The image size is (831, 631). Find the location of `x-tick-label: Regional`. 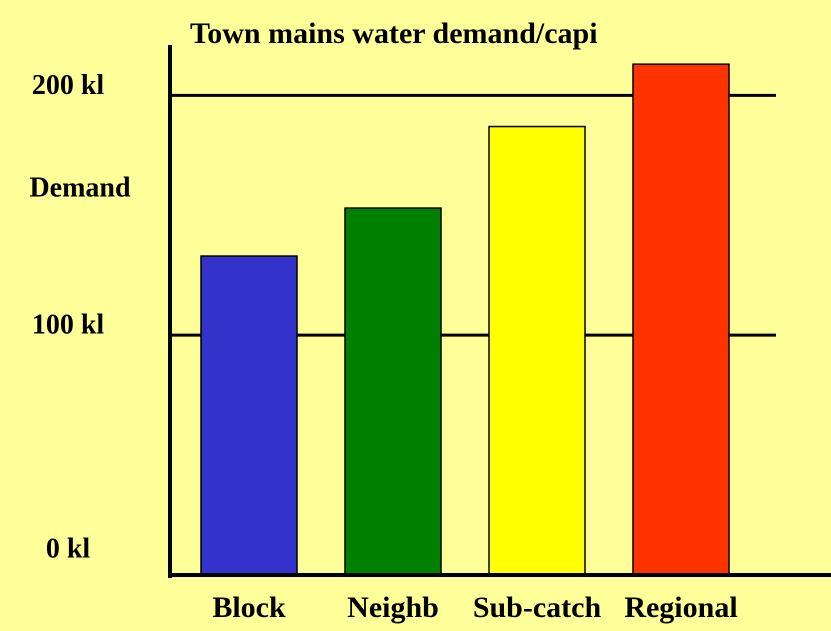

x-tick-label: Regional is located at coordinates (680, 607).